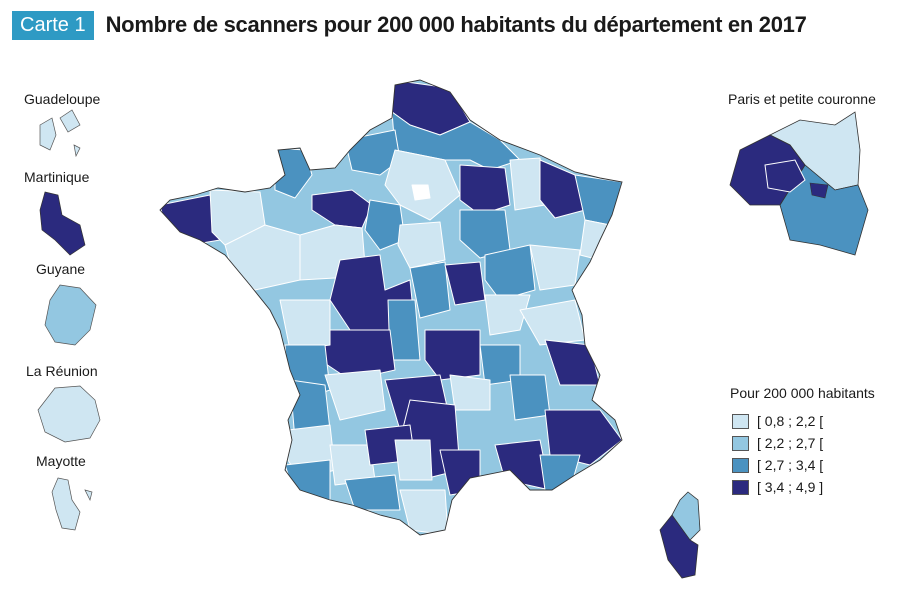  I want to click on inset-mayotte: Mayotte, so click(64, 492).